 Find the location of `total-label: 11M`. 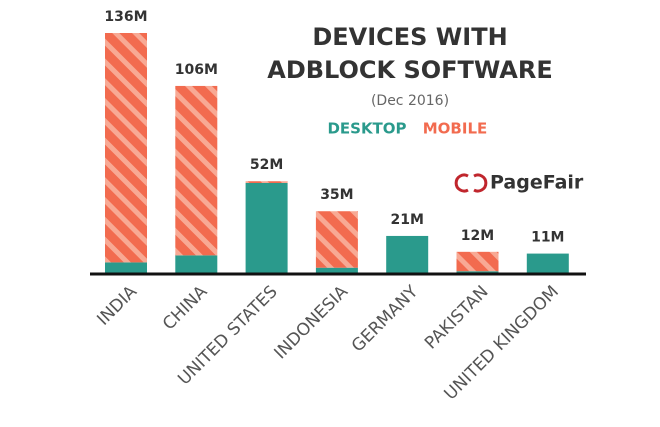

total-label: 11M is located at coordinates (547, 238).